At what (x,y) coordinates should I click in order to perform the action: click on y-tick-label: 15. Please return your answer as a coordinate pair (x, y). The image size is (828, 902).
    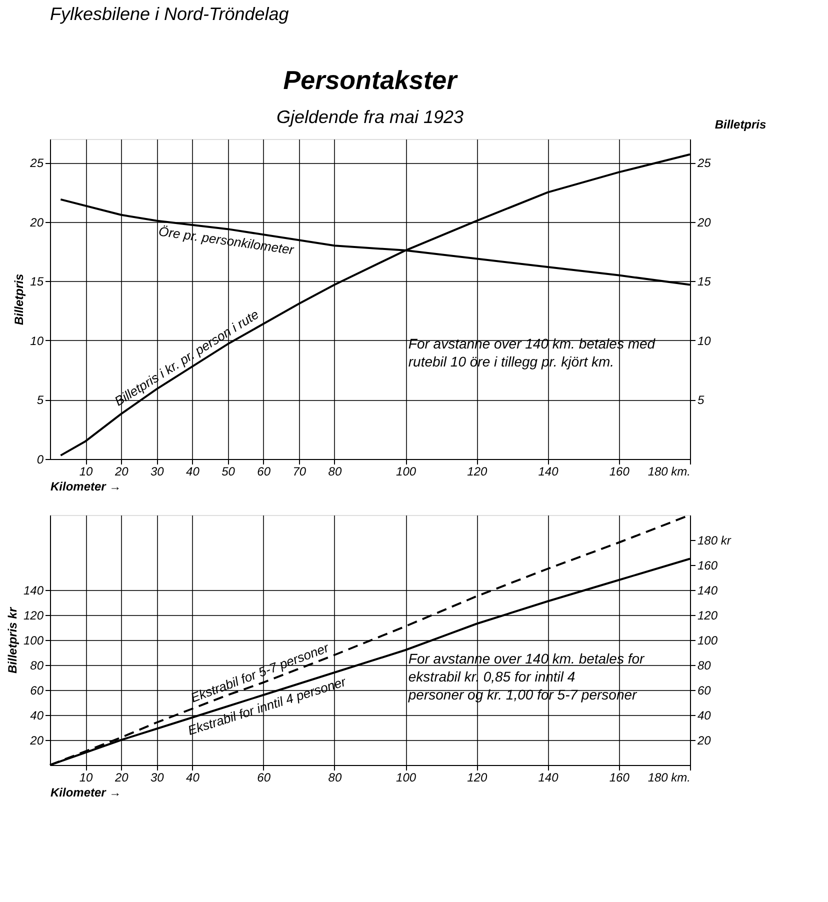
    Looking at the image, I should click on (37, 281).